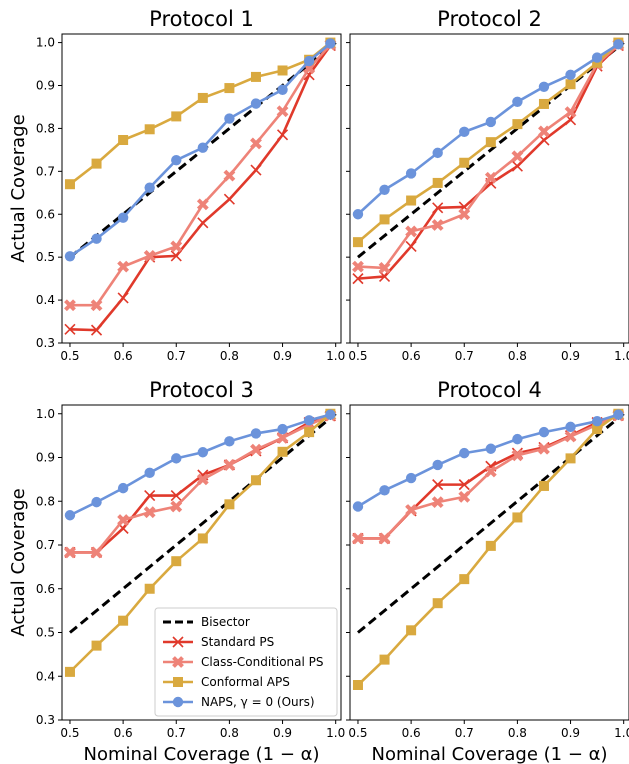 This screenshot has width=629, height=764. I want to click on series-class-conditional-ps, so click(488, 477).